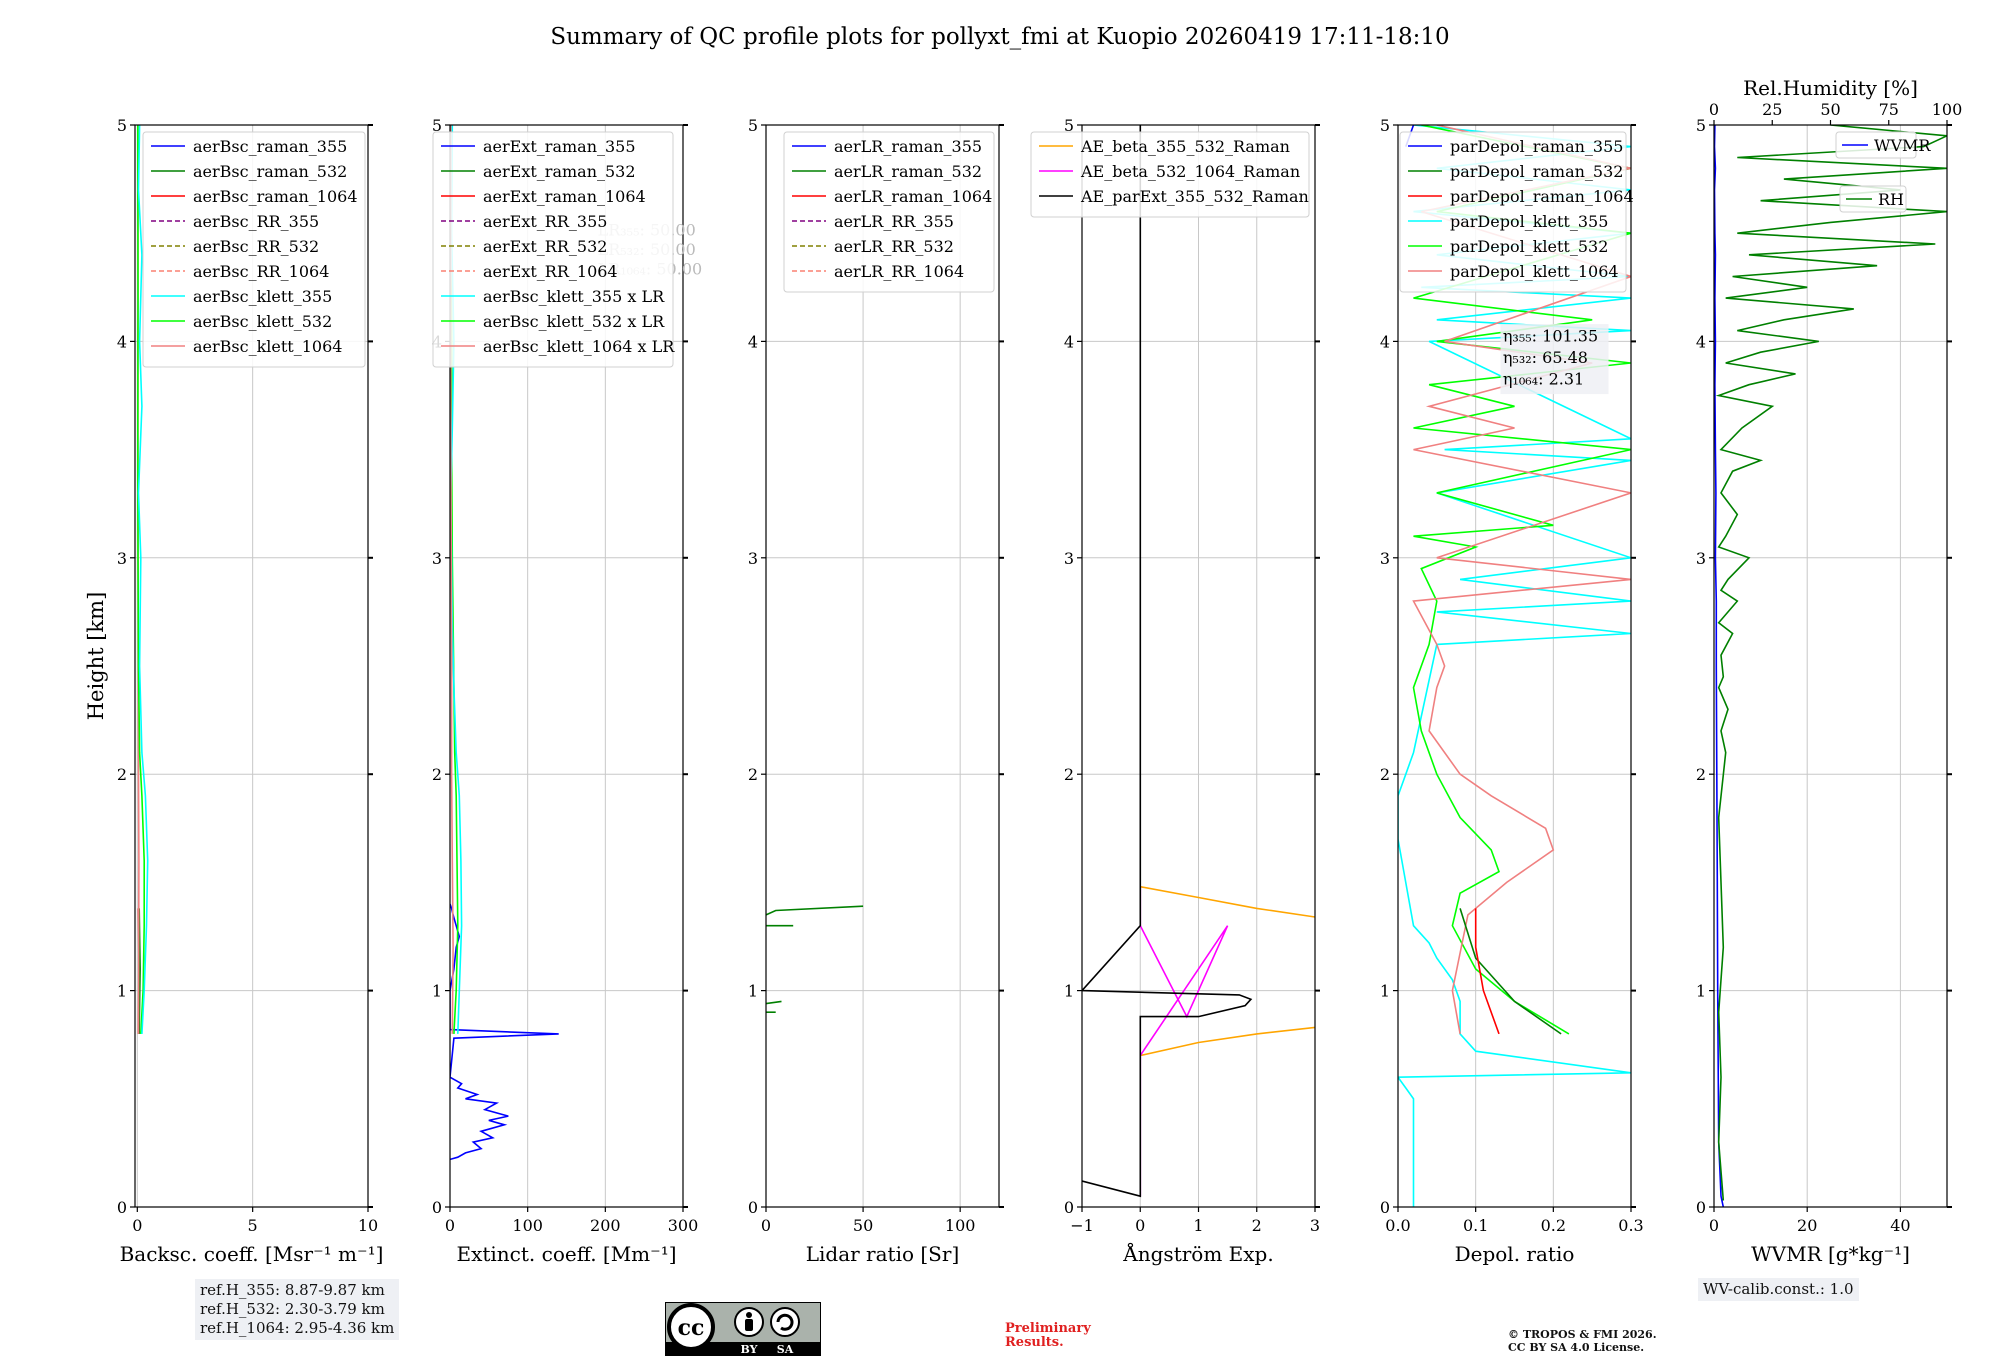  I want to click on x-tick-label: 3, so click(1315, 1225).